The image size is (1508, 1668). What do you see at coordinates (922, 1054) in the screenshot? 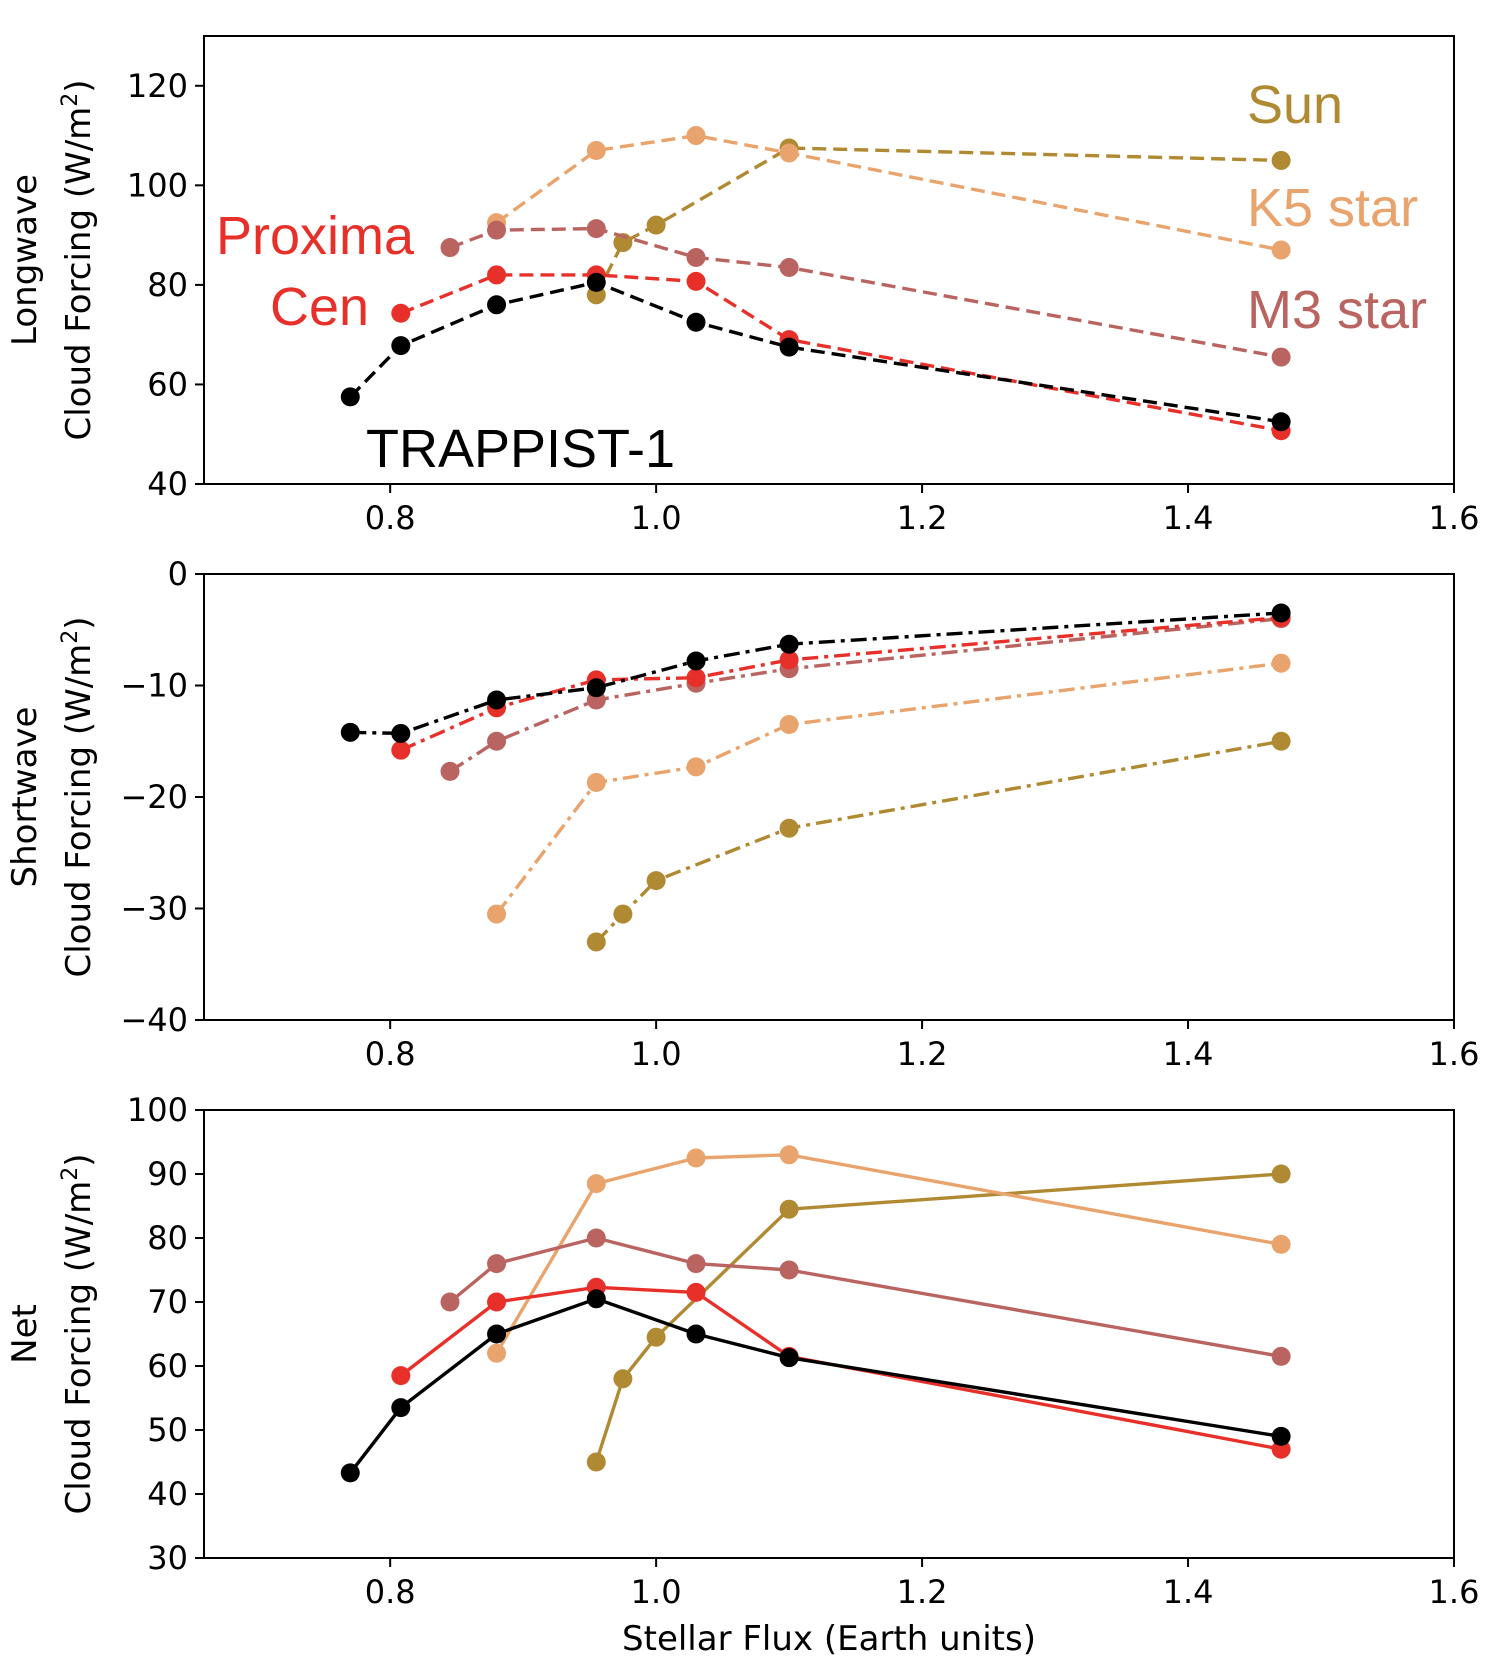
I see `shortwave-x-tick-label: 1.2` at bounding box center [922, 1054].